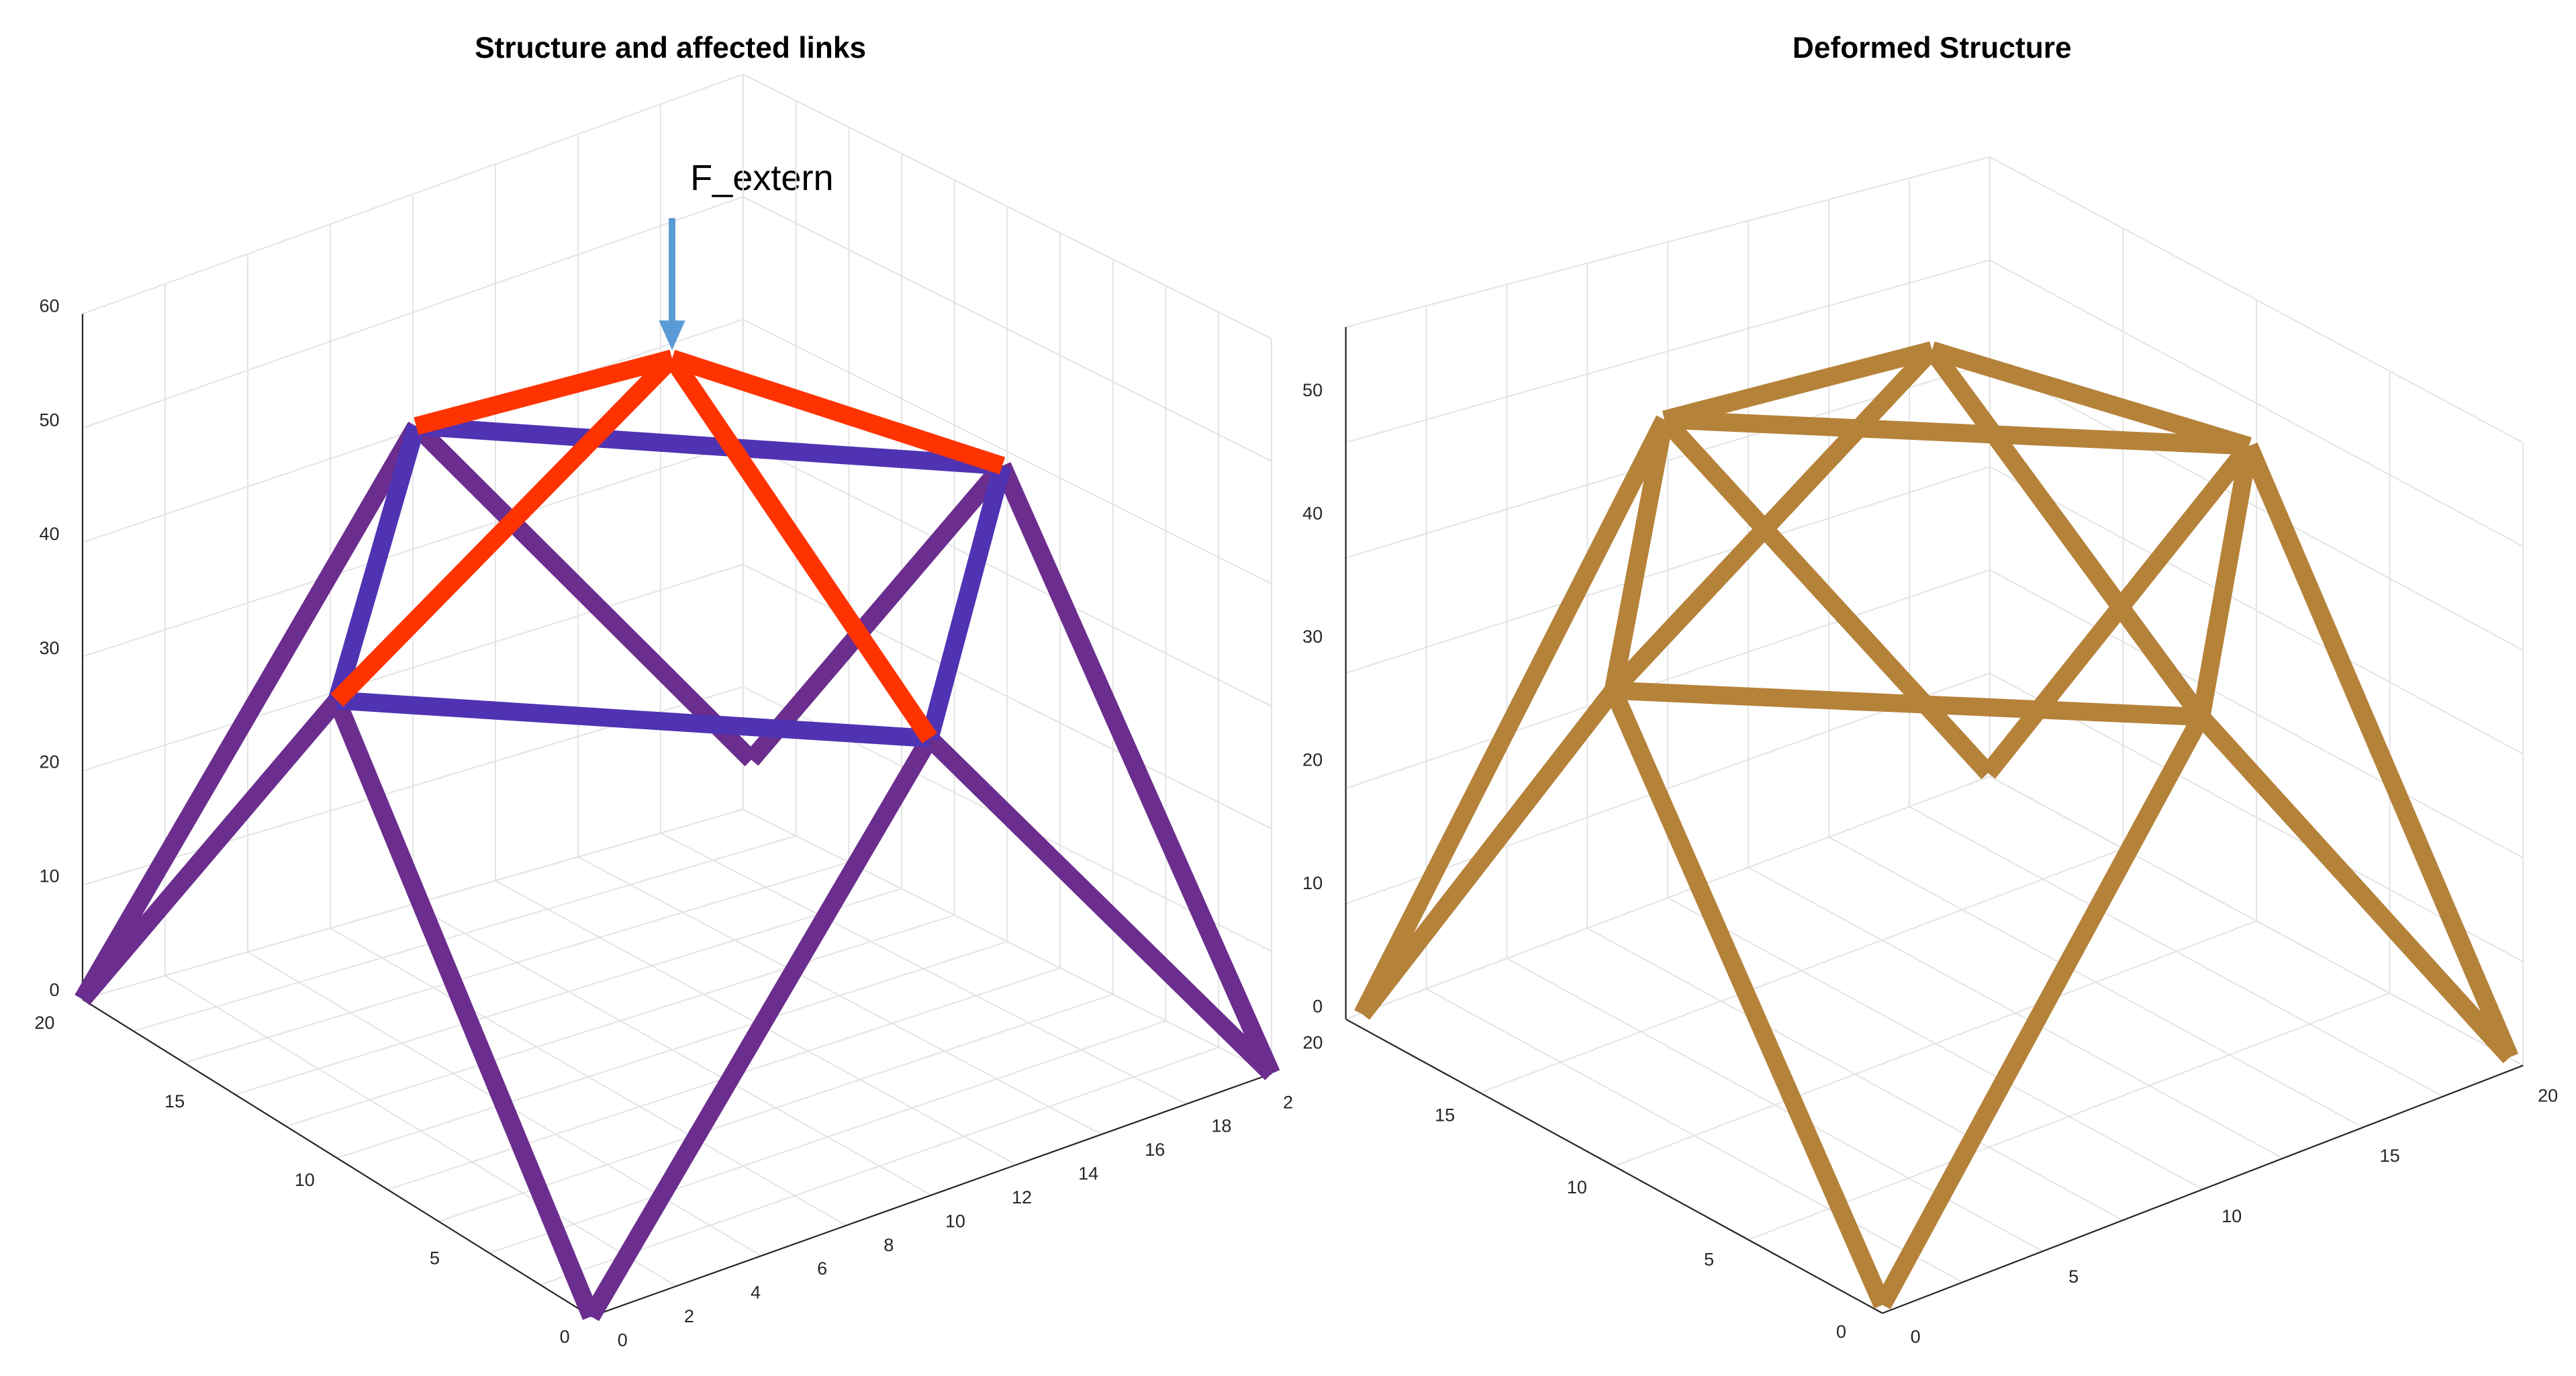 The image size is (2576, 1376). Describe the element at coordinates (822, 1268) in the screenshot. I see `x-tick-label: 6` at that location.